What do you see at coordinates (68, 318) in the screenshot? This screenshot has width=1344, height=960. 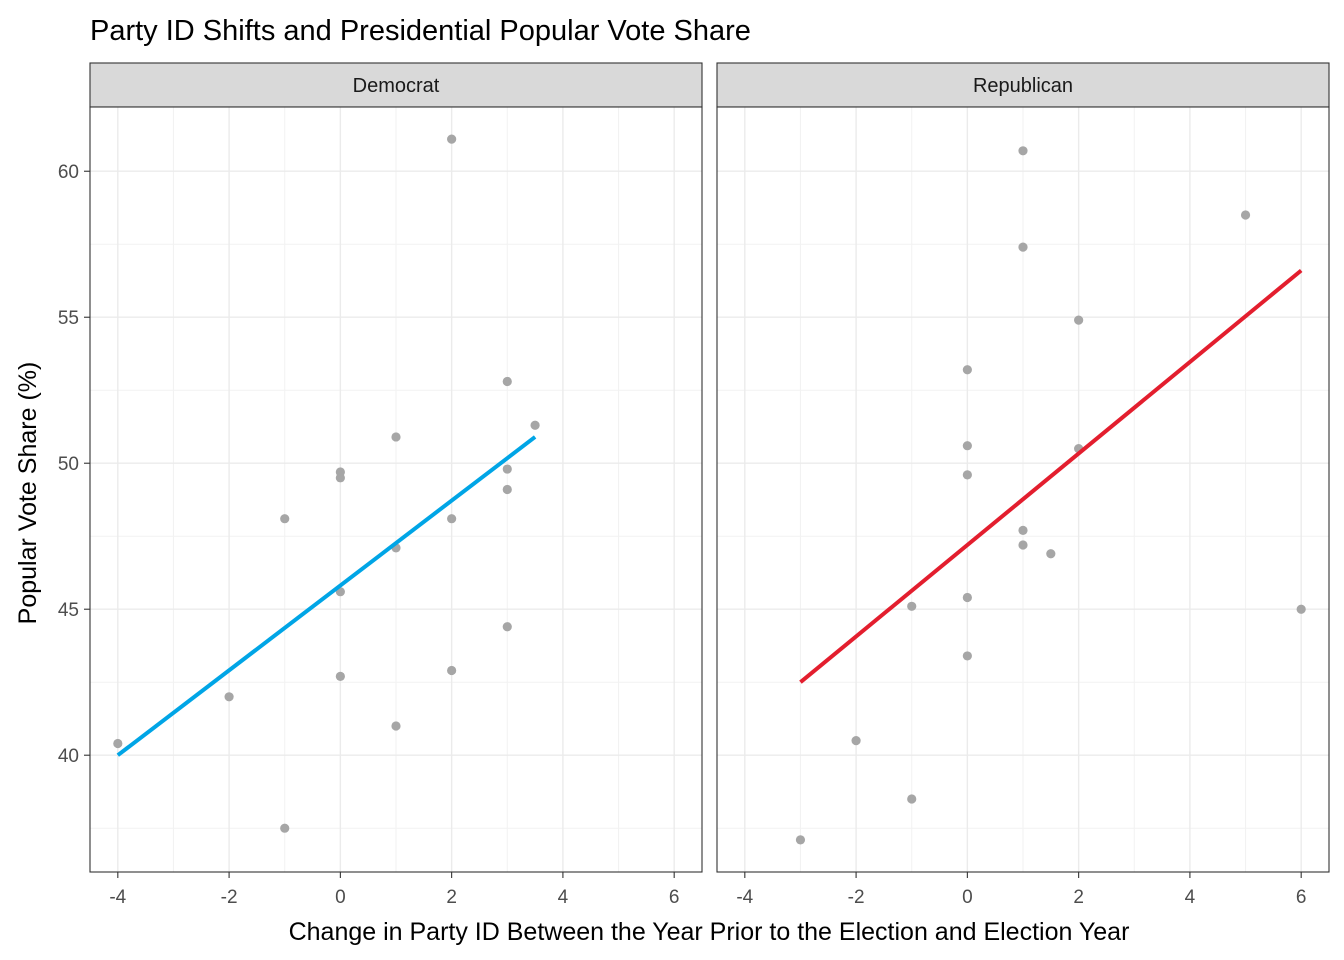 I see `y-tick-label: 55` at bounding box center [68, 318].